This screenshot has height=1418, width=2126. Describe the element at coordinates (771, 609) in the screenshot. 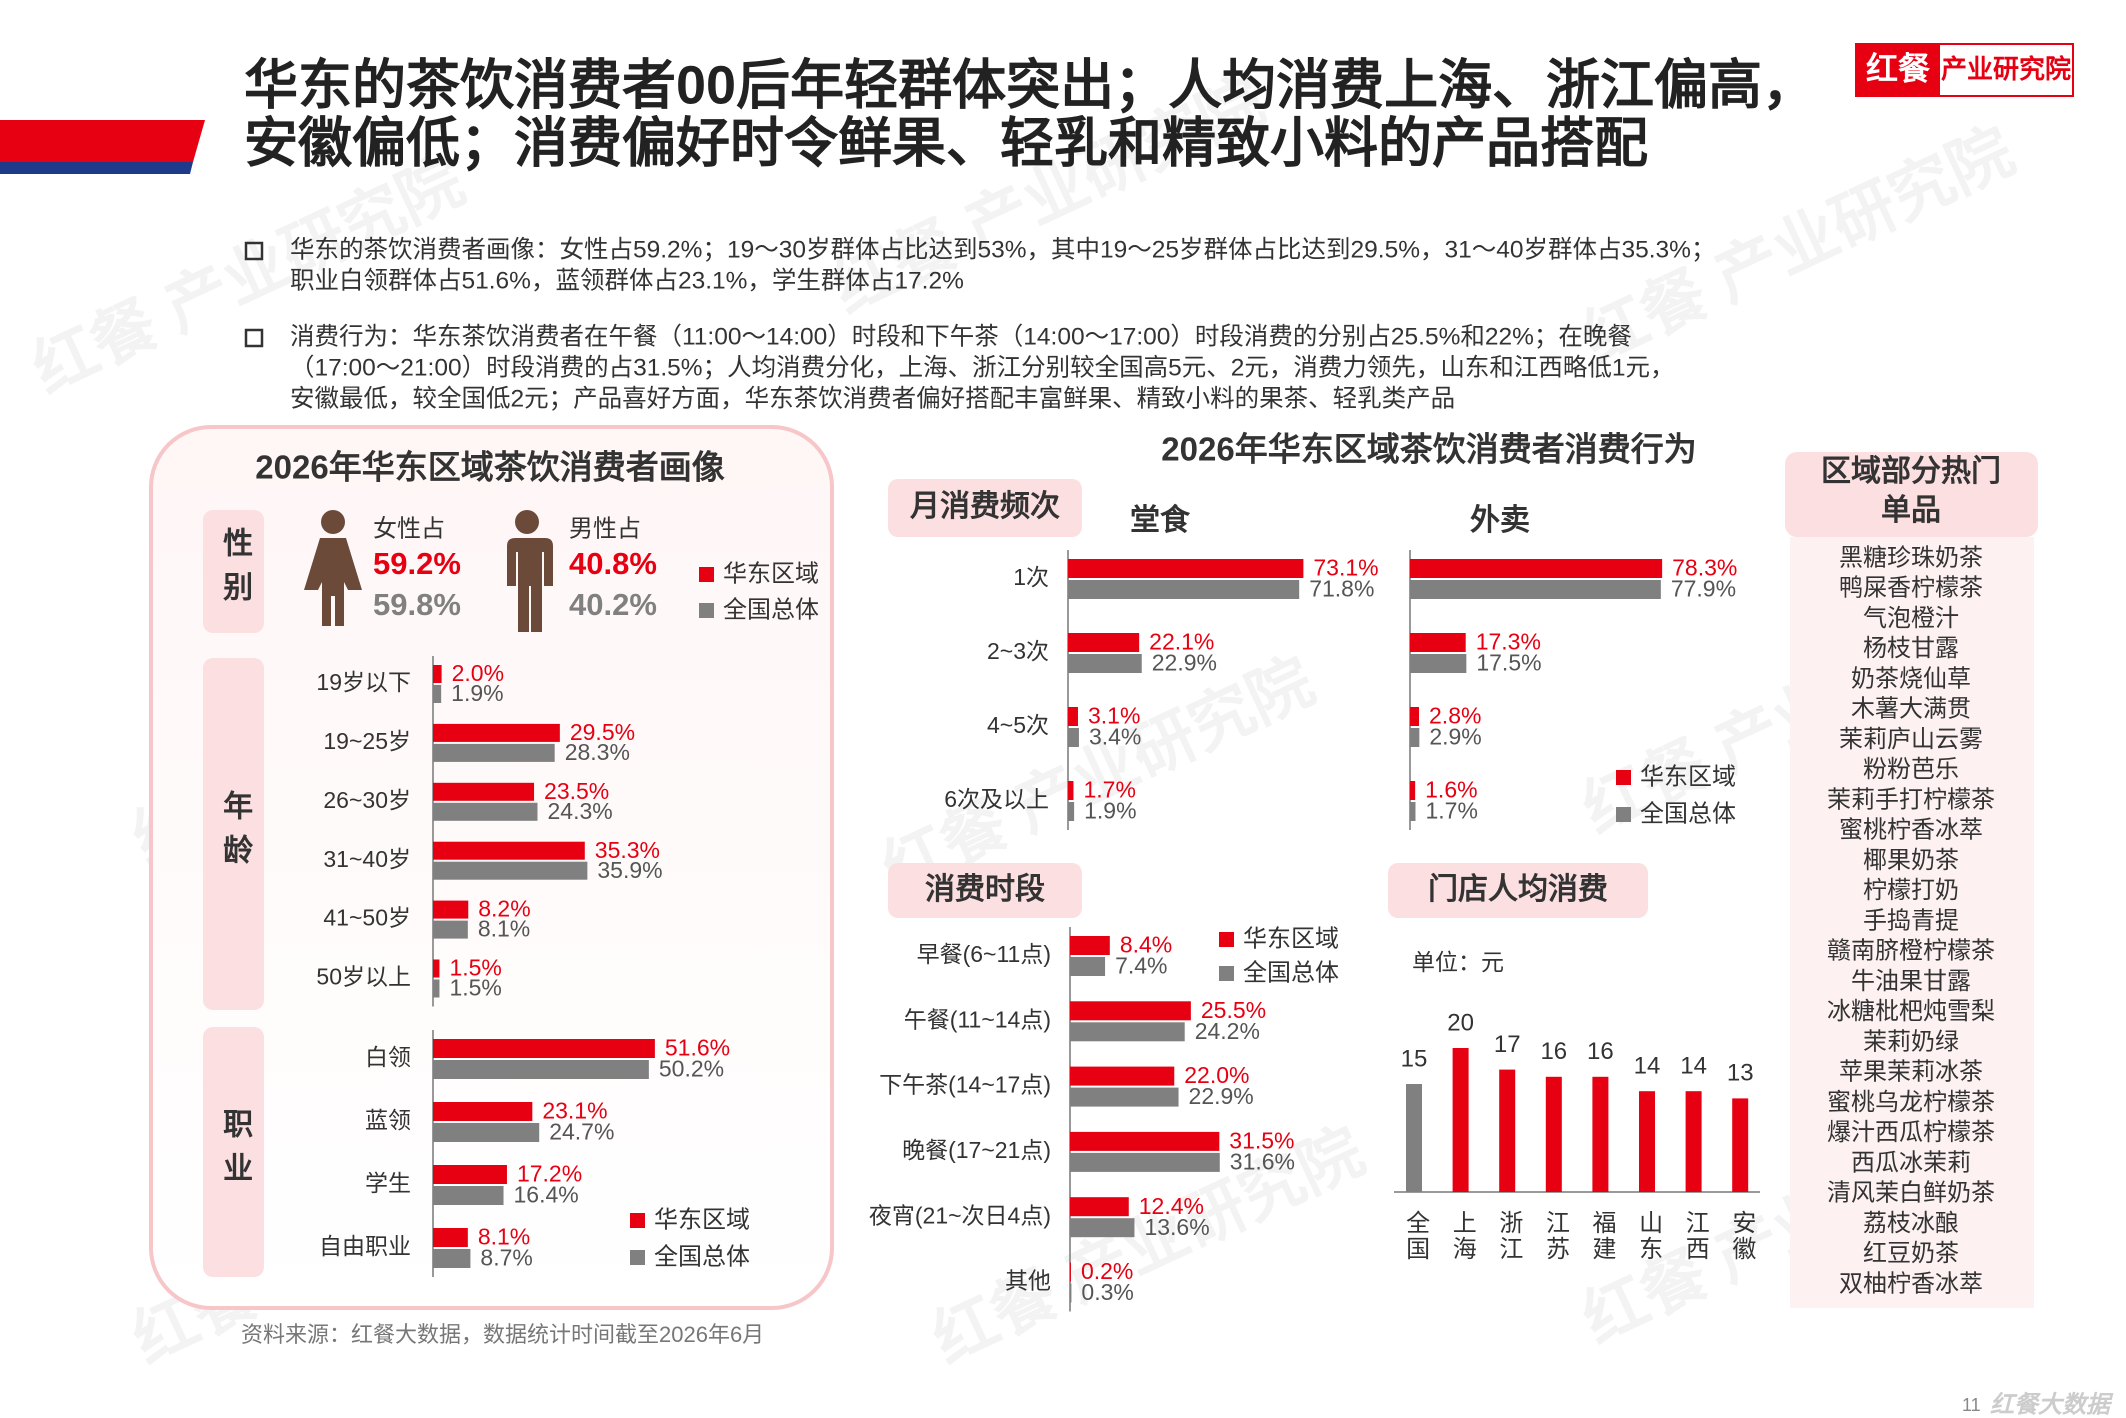

I see `legend-label: 全国总体` at that location.